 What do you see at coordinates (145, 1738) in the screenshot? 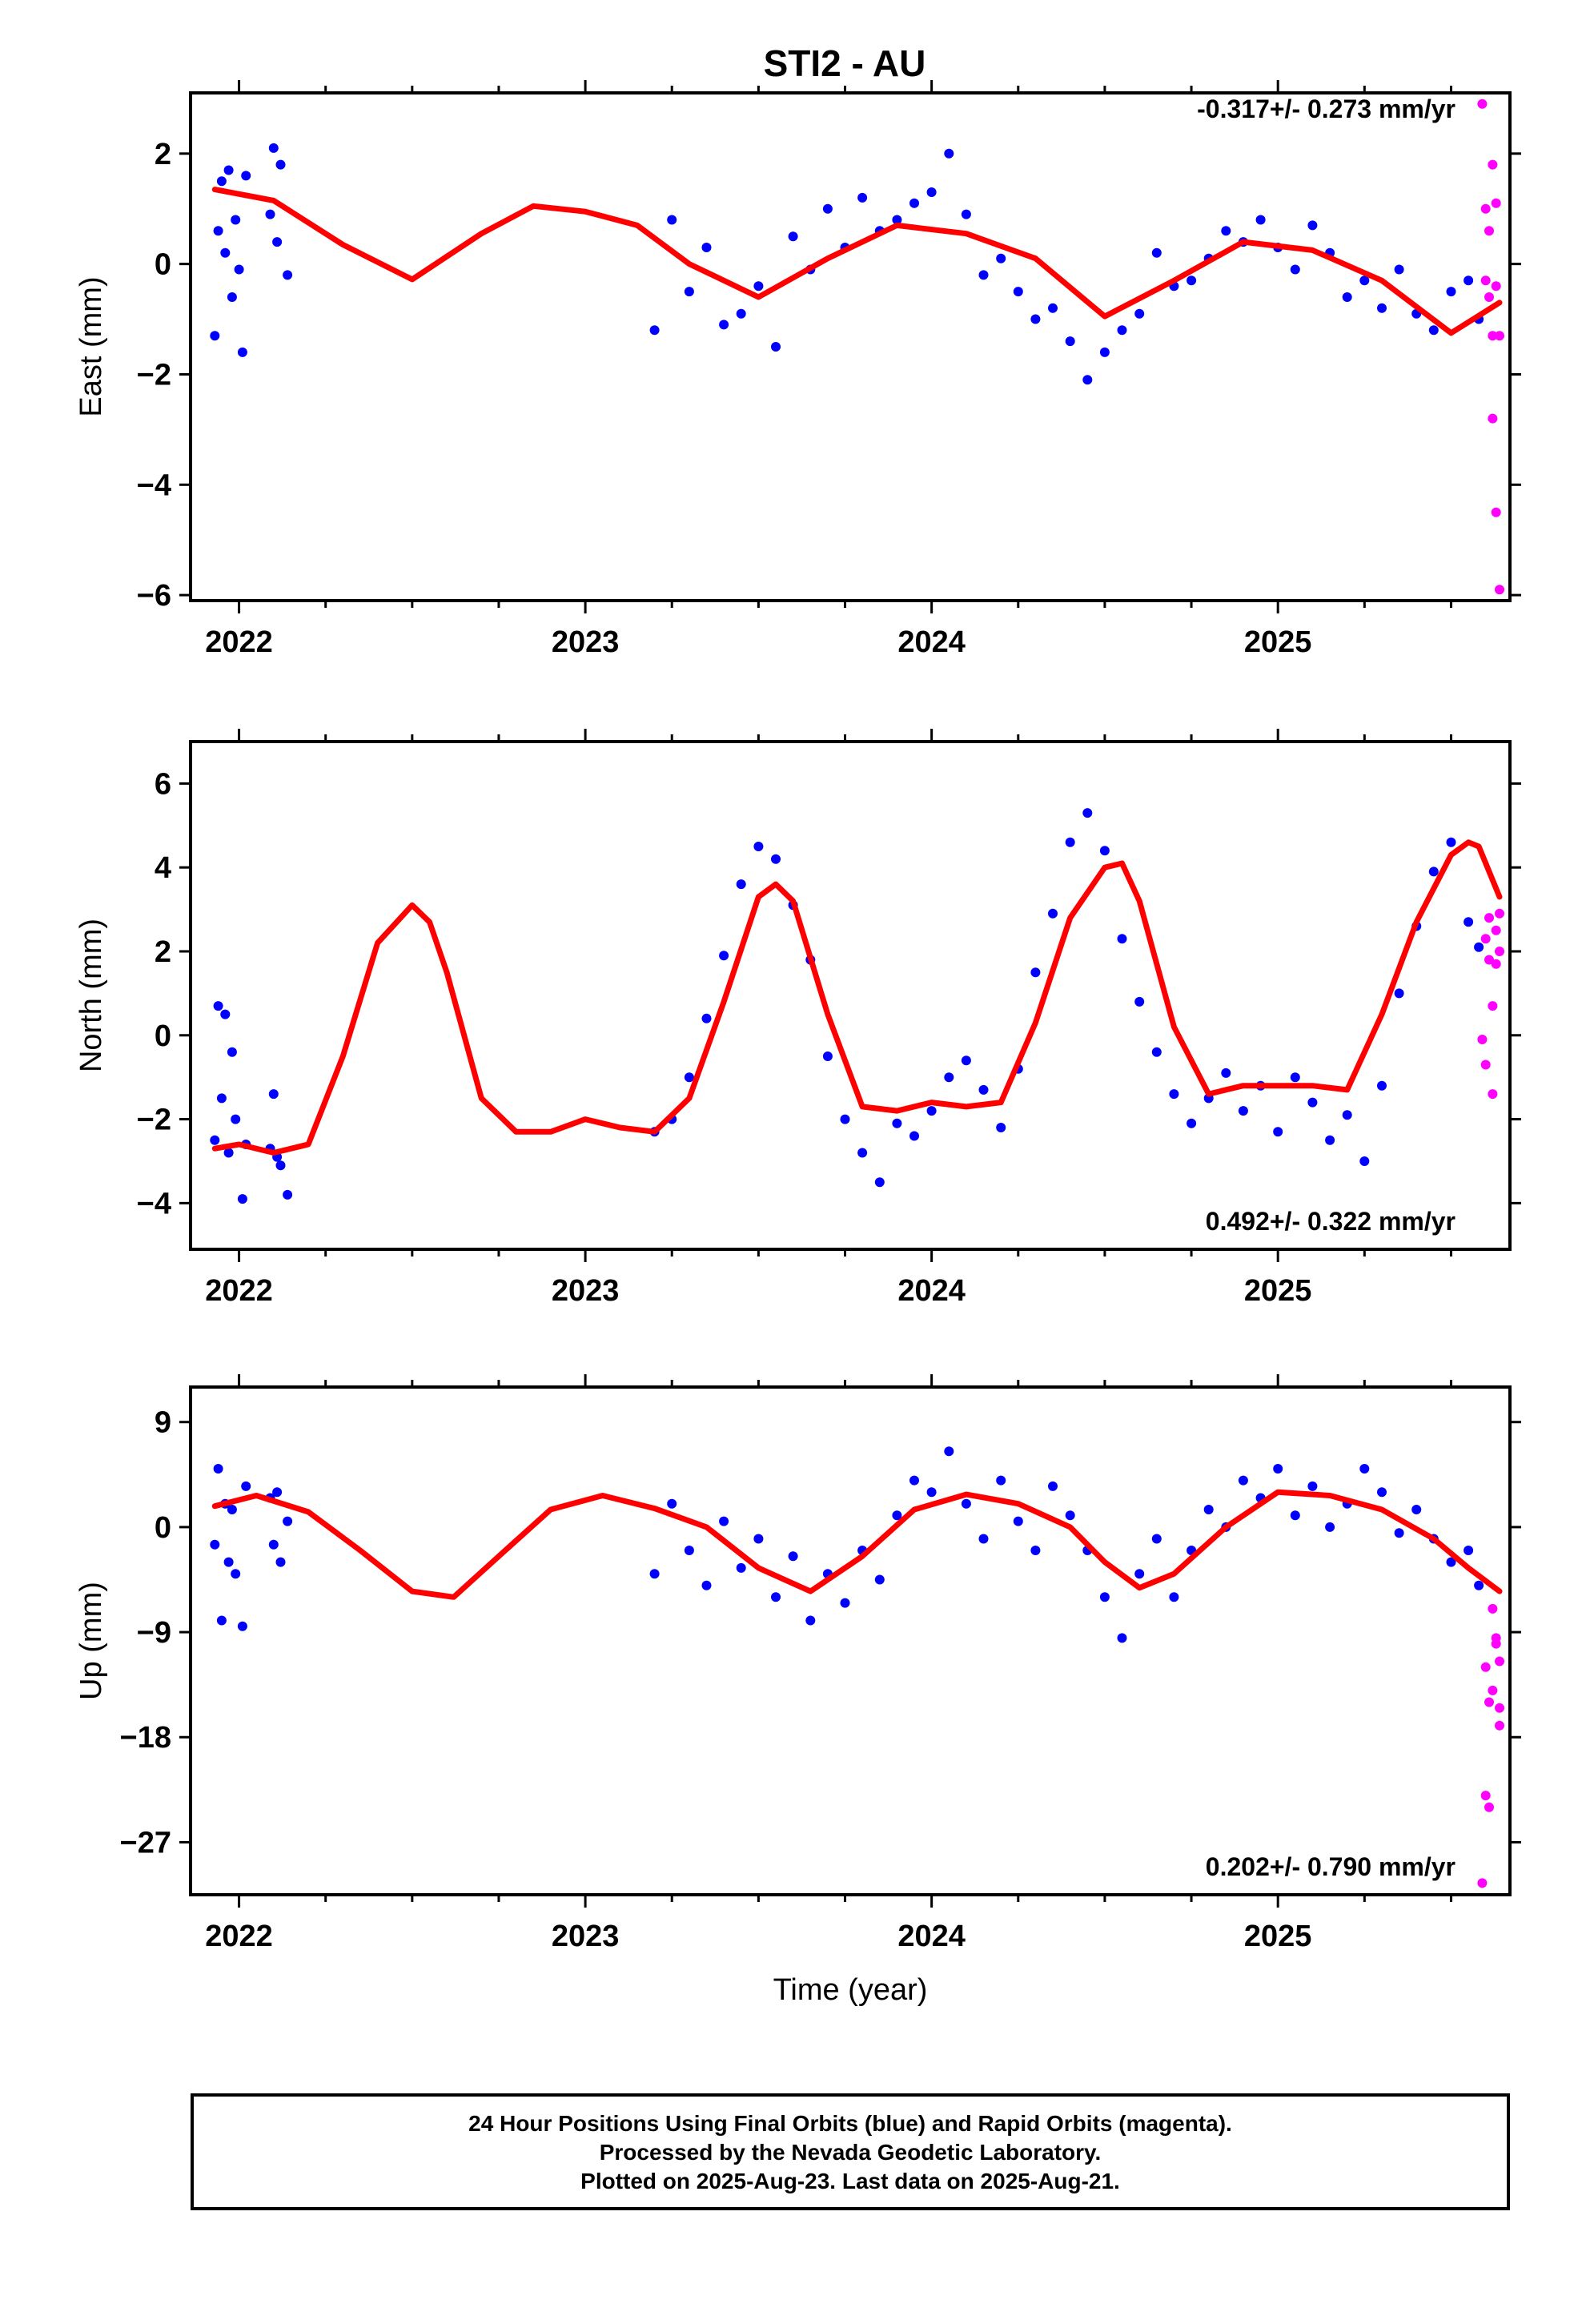
I see `up-y-tick-label: −18` at bounding box center [145, 1738].